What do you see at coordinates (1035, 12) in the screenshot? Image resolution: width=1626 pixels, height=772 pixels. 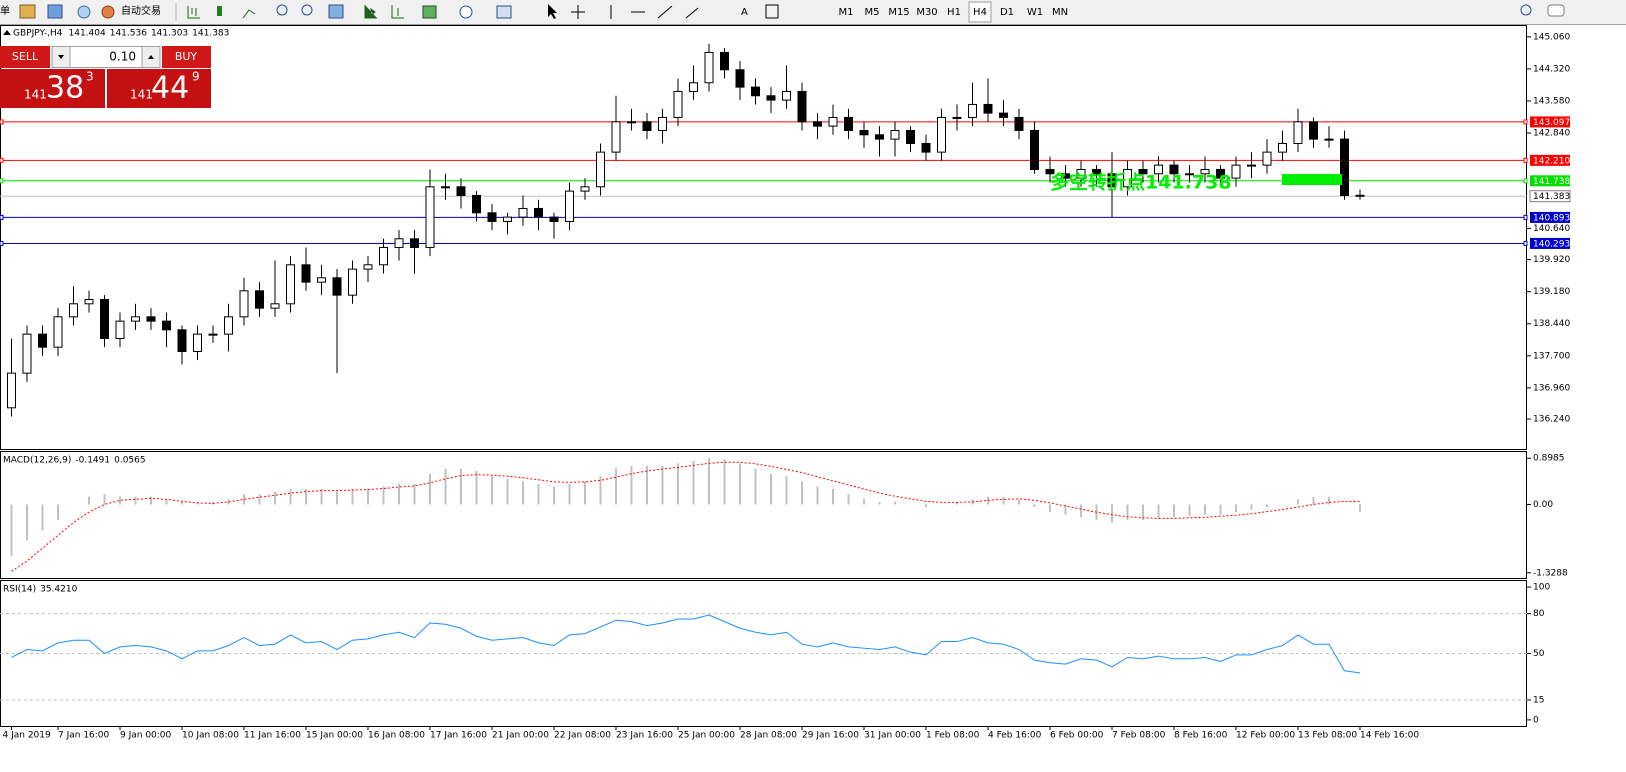 I see `timeframe-button: W1` at bounding box center [1035, 12].